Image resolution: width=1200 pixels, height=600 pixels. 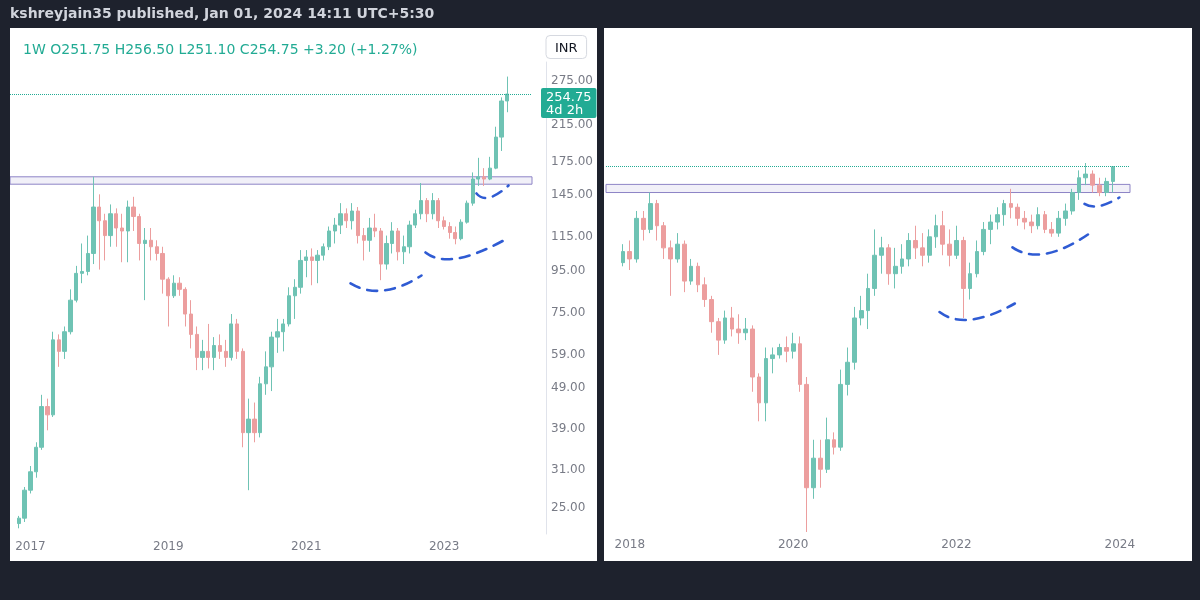 I want to click on x-tick-label: 2021, so click(x=306, y=546).